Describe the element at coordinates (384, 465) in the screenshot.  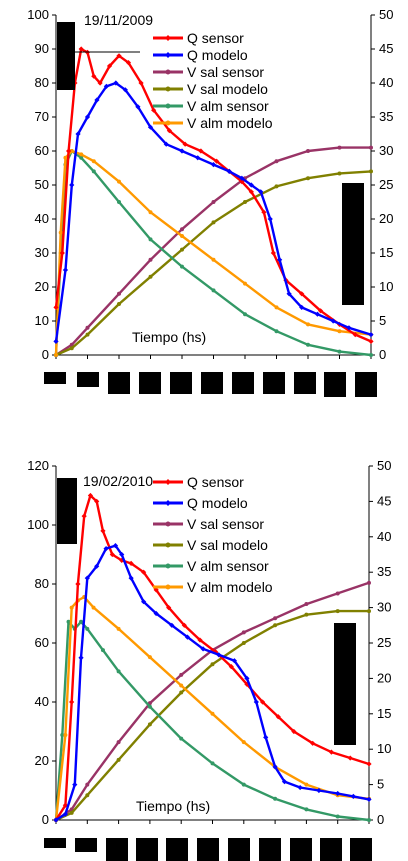
I see `right-y-tick-label: 50` at that location.